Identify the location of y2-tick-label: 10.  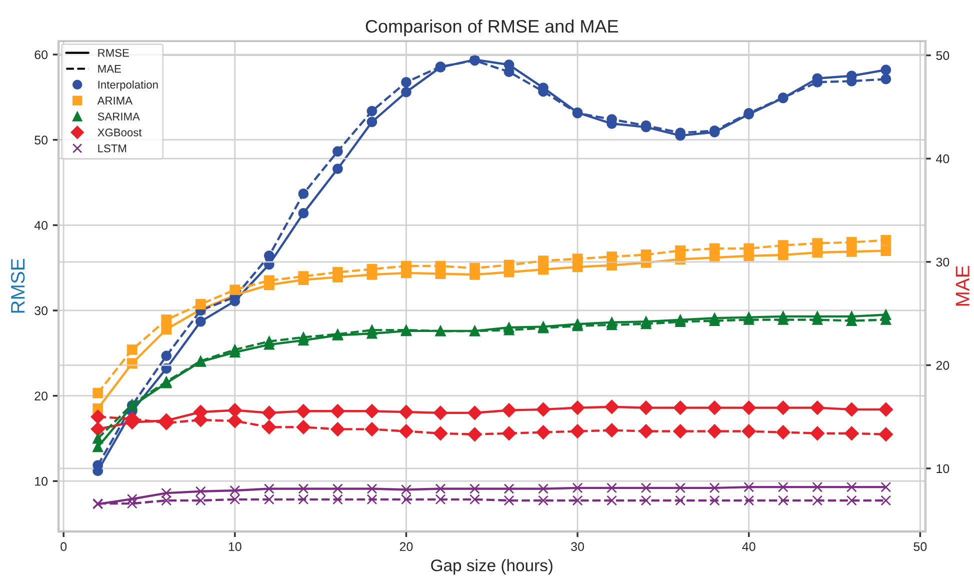
(943, 469).